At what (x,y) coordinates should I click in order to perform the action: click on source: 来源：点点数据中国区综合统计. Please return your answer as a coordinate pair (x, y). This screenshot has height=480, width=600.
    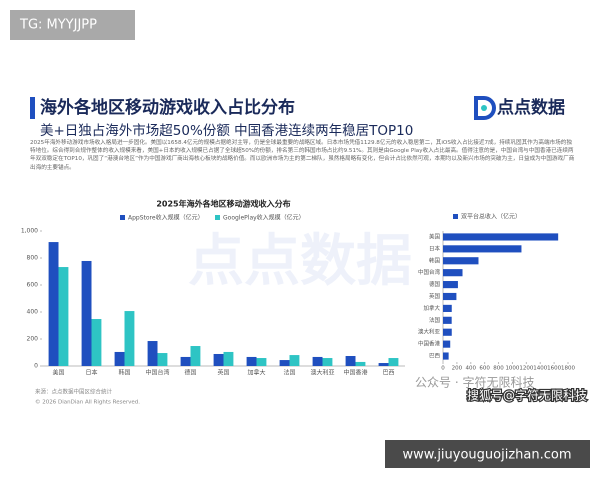
    Looking at the image, I should click on (74, 392).